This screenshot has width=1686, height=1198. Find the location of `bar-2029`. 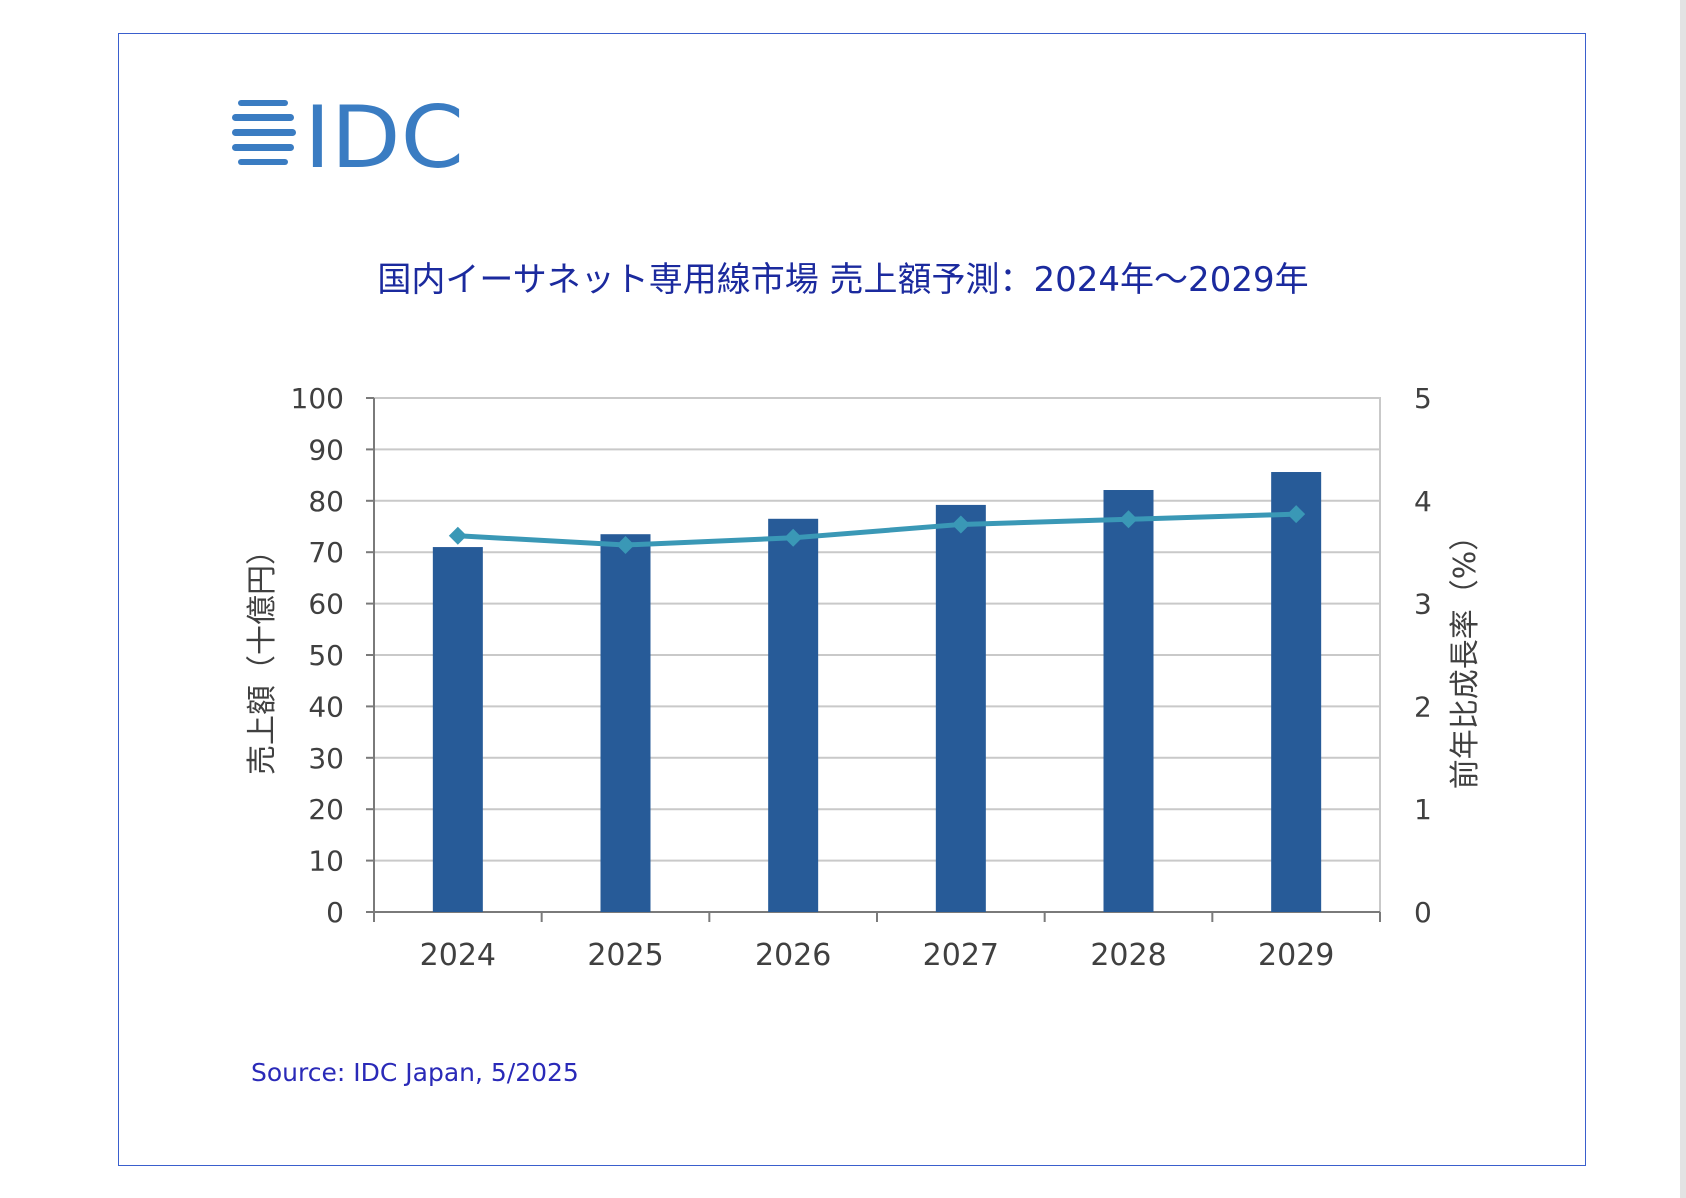

bar-2029 is located at coordinates (1296, 692).